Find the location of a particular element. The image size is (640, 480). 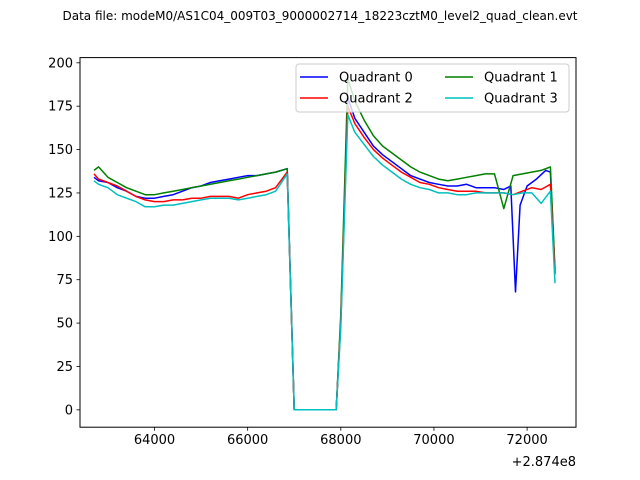

y-axis-ticks: 0 25 50 75 100 125 150 175 200 is located at coordinates (64, 237).